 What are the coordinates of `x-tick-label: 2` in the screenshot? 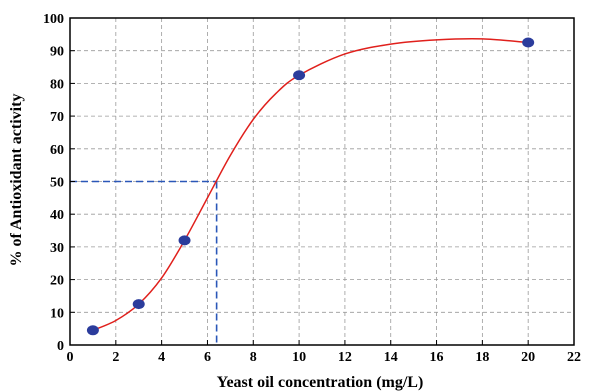 It's located at (115, 357).